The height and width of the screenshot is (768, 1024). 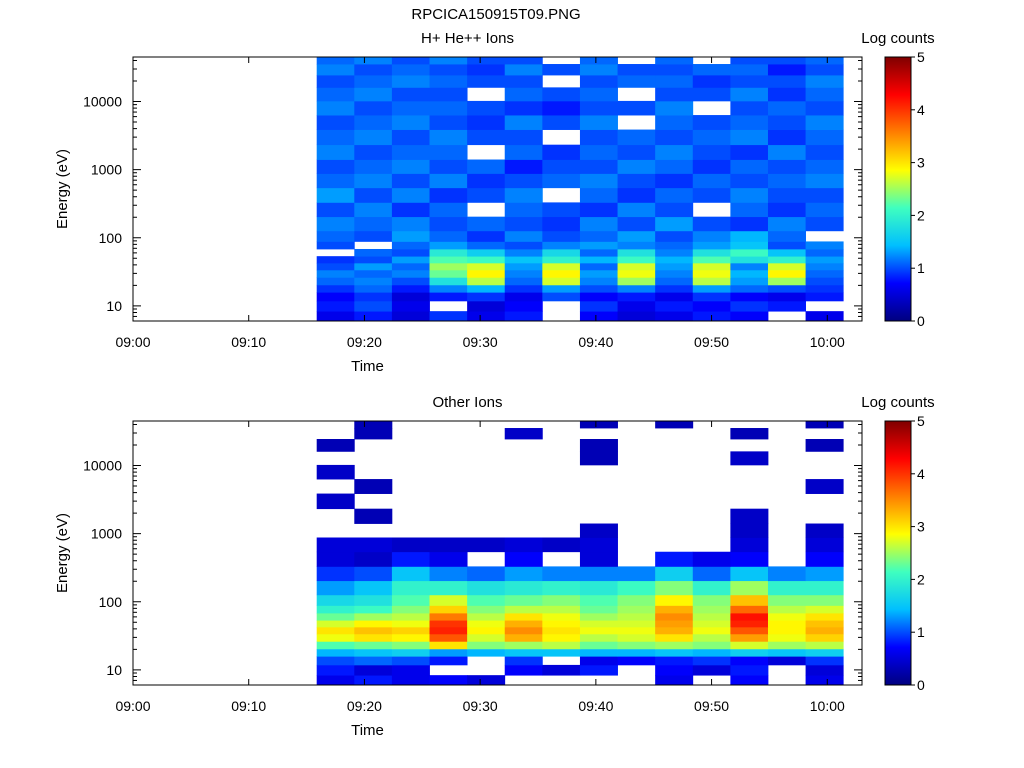 What do you see at coordinates (364, 706) in the screenshot?
I see `x-tick-label: 09:20` at bounding box center [364, 706].